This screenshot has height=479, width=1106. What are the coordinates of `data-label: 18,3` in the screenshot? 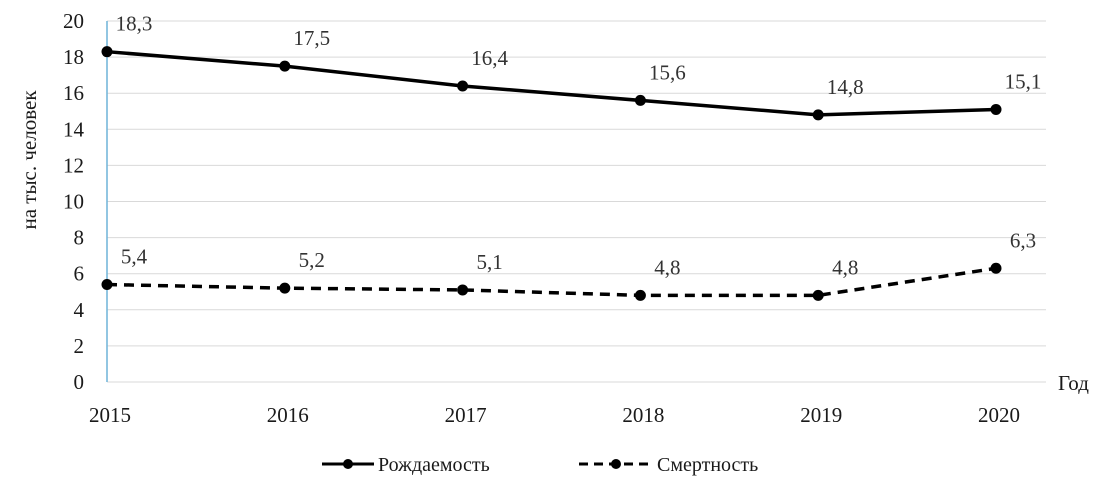 It's located at (134, 24).